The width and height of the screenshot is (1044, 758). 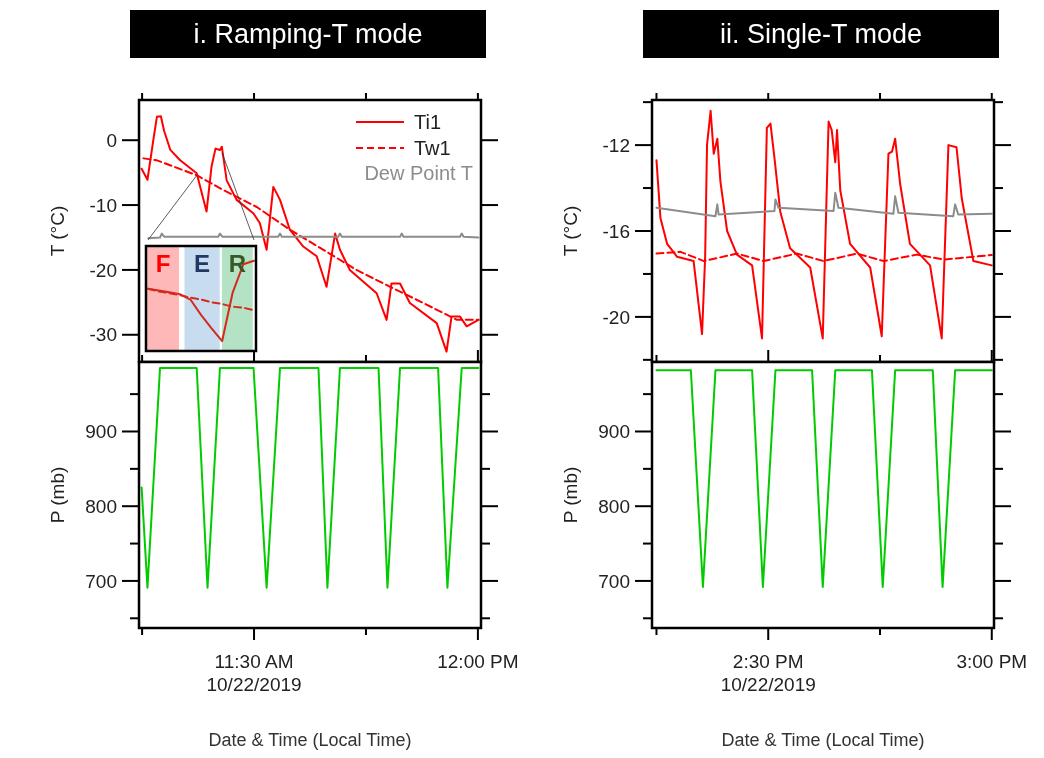 I want to click on y-tick-label: -16, so click(x=616, y=231).